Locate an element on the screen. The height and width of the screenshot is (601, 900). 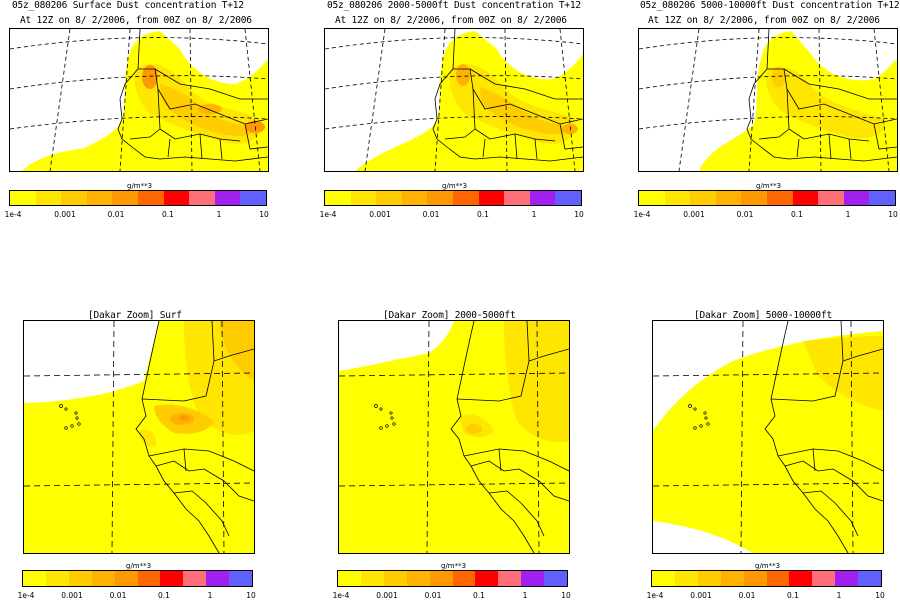
bottom-panel-dakar-5000-10000ft: [Dakar Zoom] 5000-10000ft is located at coordinates (765, 453).